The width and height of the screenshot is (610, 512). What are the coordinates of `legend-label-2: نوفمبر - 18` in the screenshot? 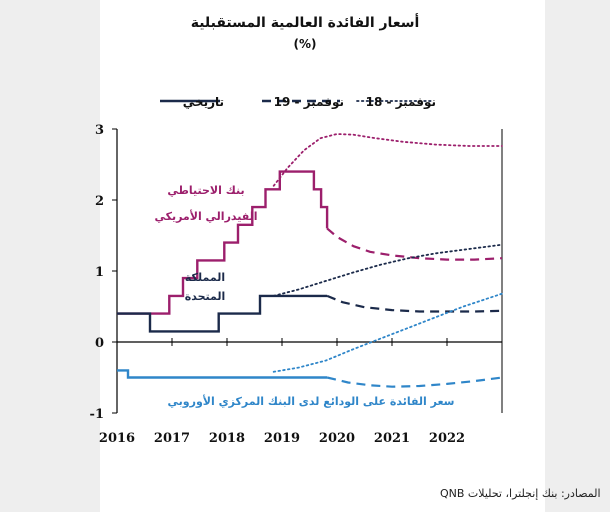 It's located at (401, 102).